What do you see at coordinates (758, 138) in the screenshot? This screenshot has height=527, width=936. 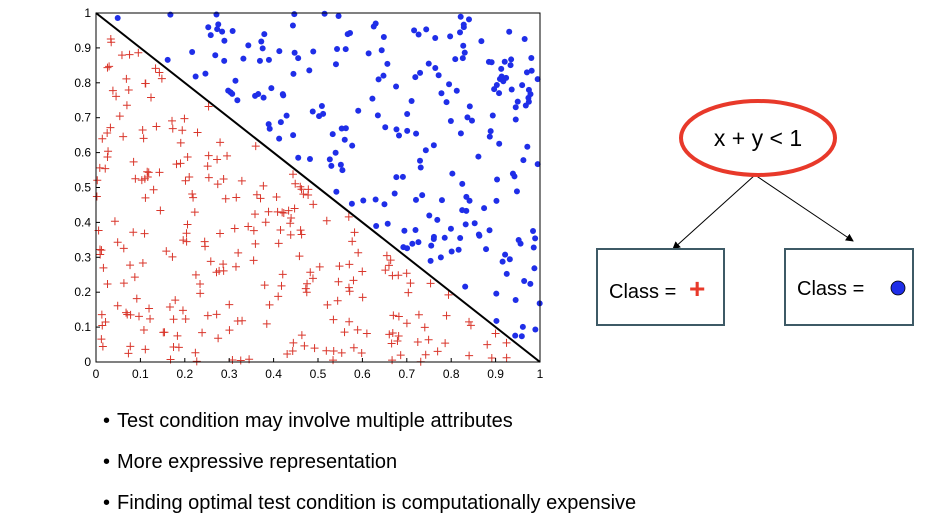 I see `root-node` at bounding box center [758, 138].